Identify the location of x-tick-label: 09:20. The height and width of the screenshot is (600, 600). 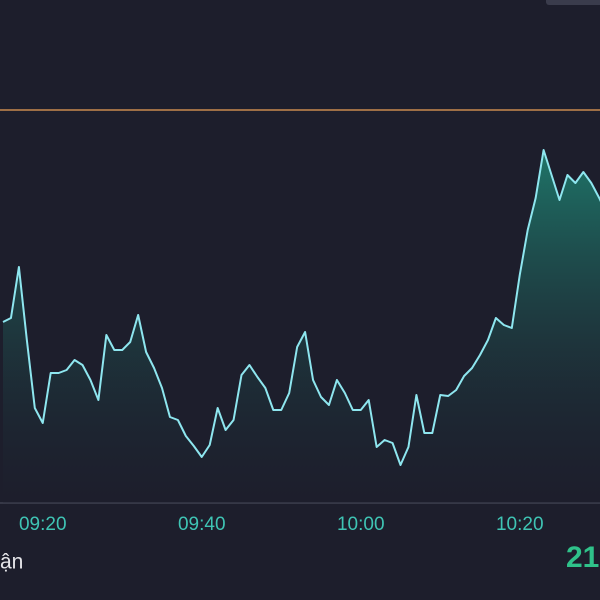
(43, 524).